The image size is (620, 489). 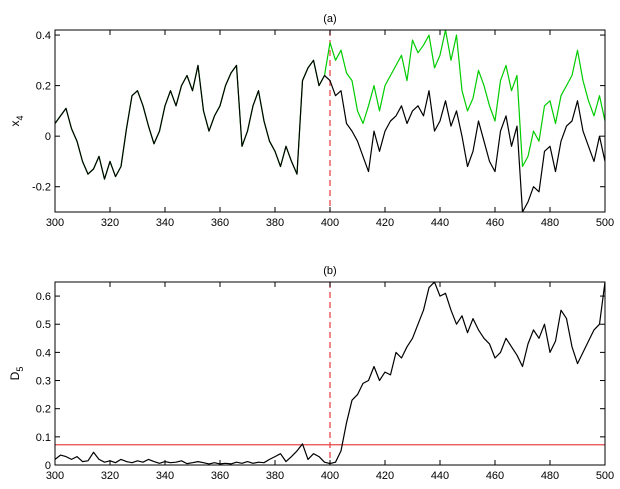 What do you see at coordinates (15, 124) in the screenshot?
I see `y-axis-label-main: x` at bounding box center [15, 124].